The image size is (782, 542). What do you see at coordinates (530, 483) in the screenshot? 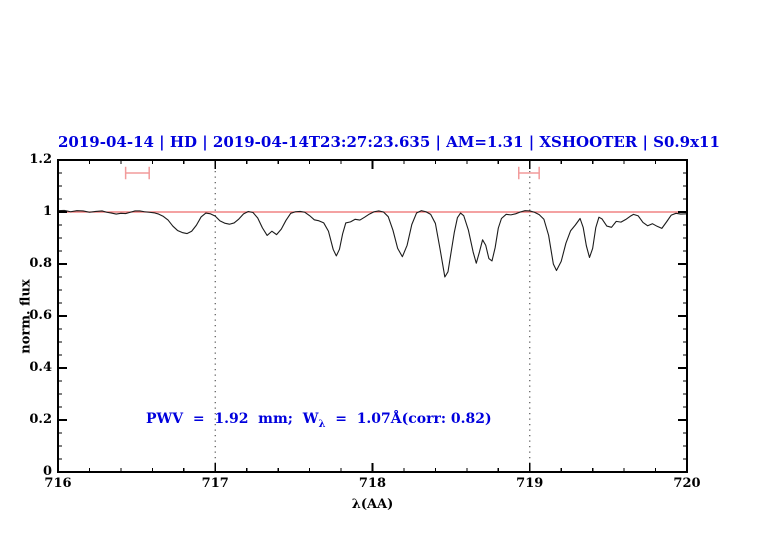
I see `x-tick-label: 719` at bounding box center [530, 483].